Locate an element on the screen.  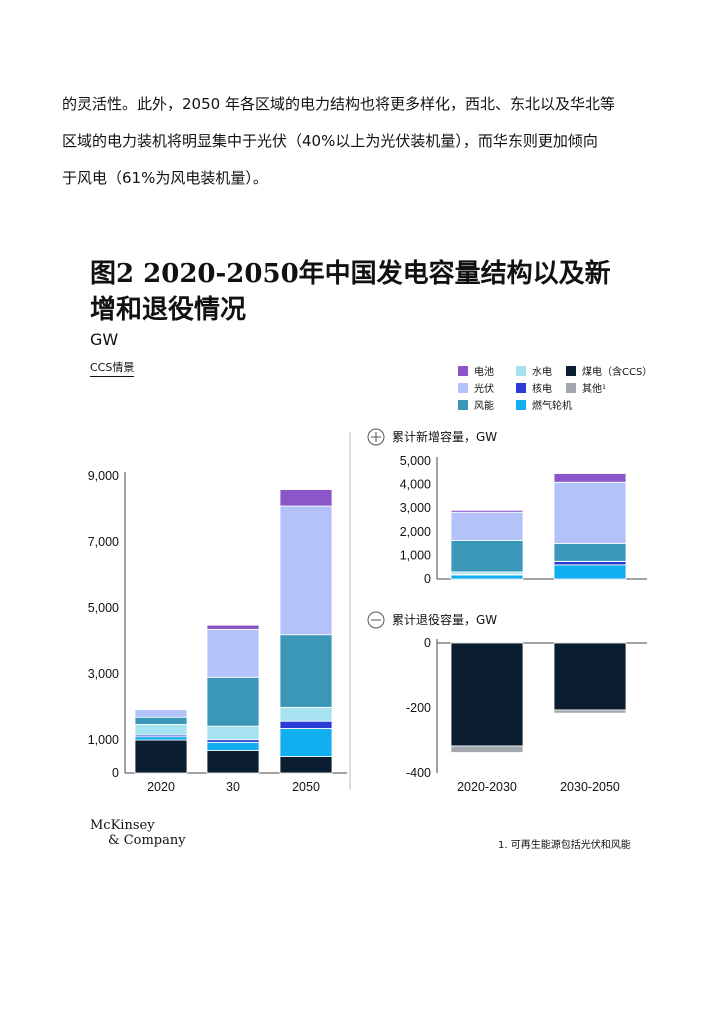
legend-swatch-nuclear is located at coordinates (521, 387).